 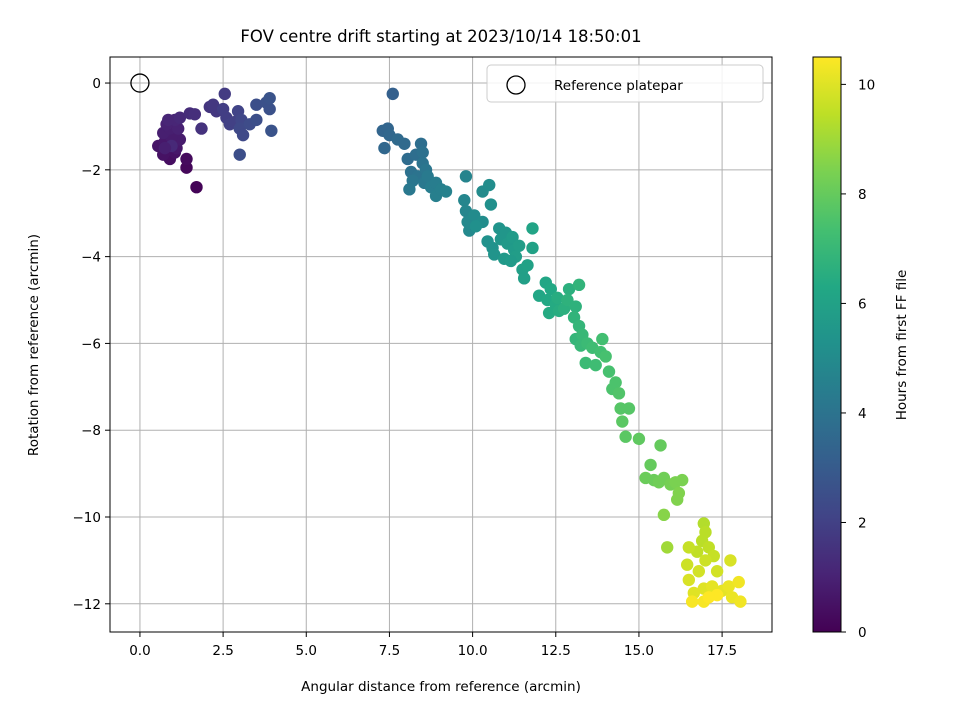 What do you see at coordinates (858, 359) in the screenshot?
I see `colorbar-ticks: 0 2 4 6 8 10` at bounding box center [858, 359].